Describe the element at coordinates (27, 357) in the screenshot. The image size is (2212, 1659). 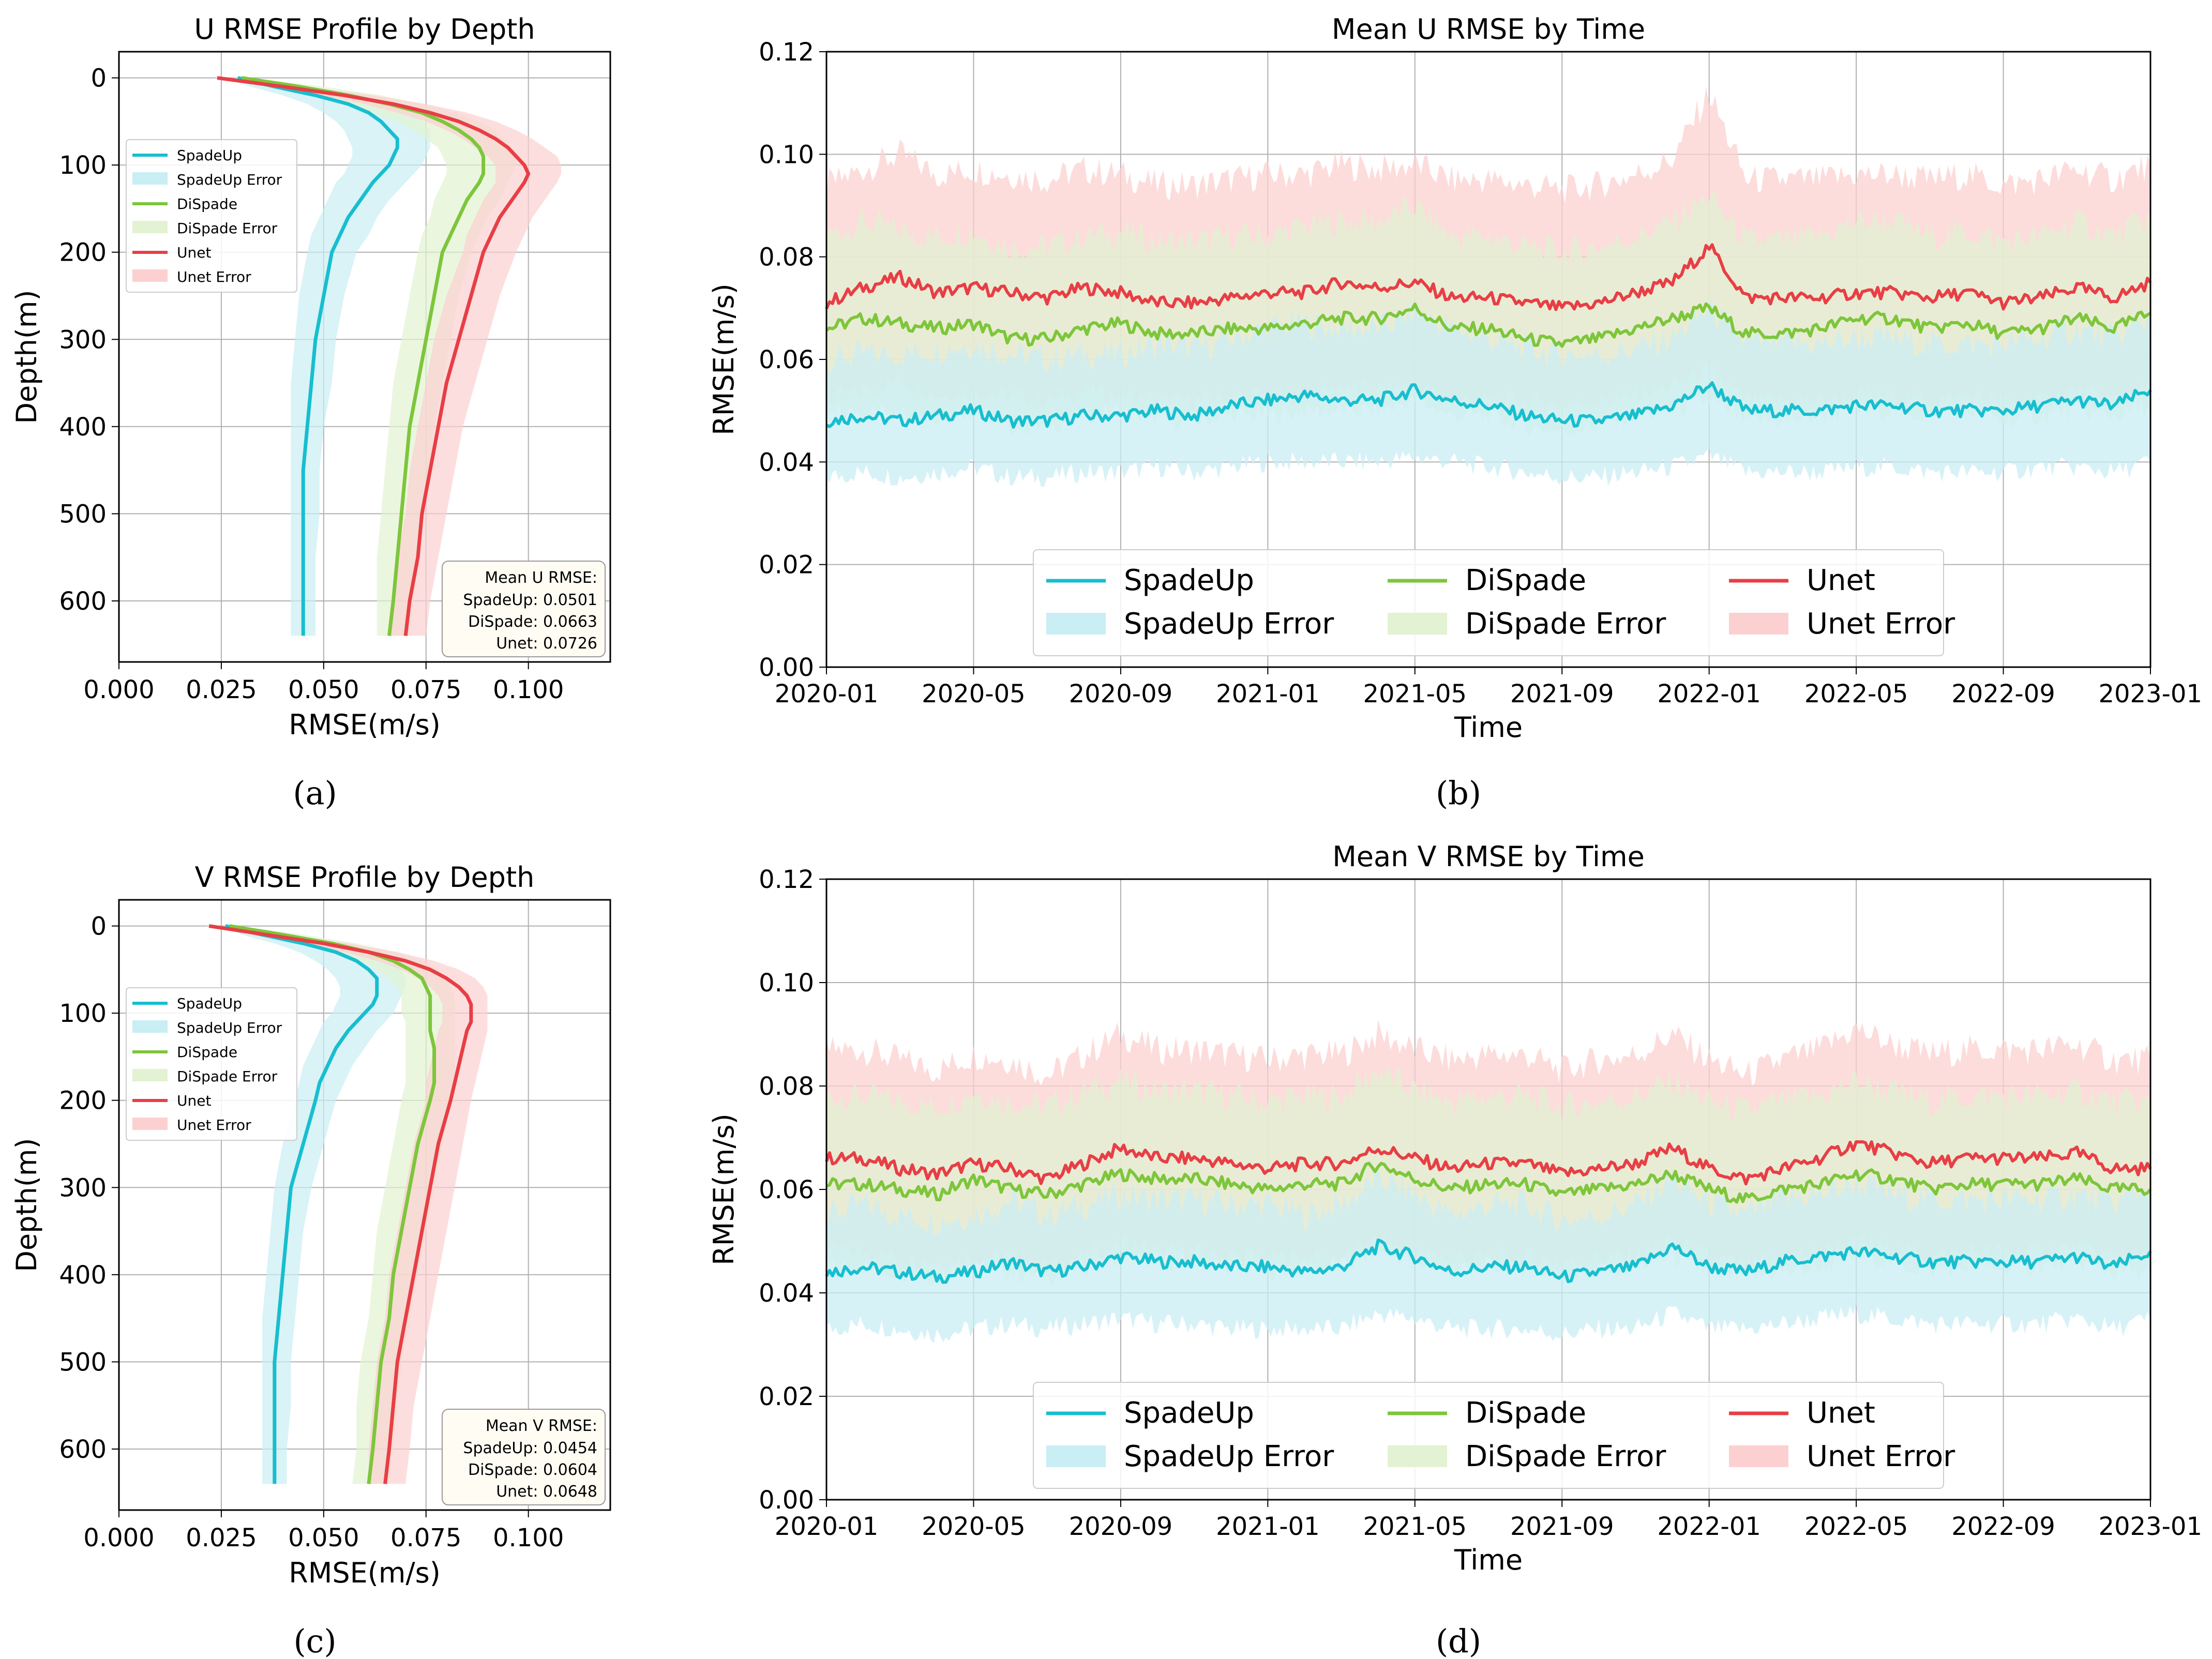
I see `y-axis-label: Depth(m)` at that location.